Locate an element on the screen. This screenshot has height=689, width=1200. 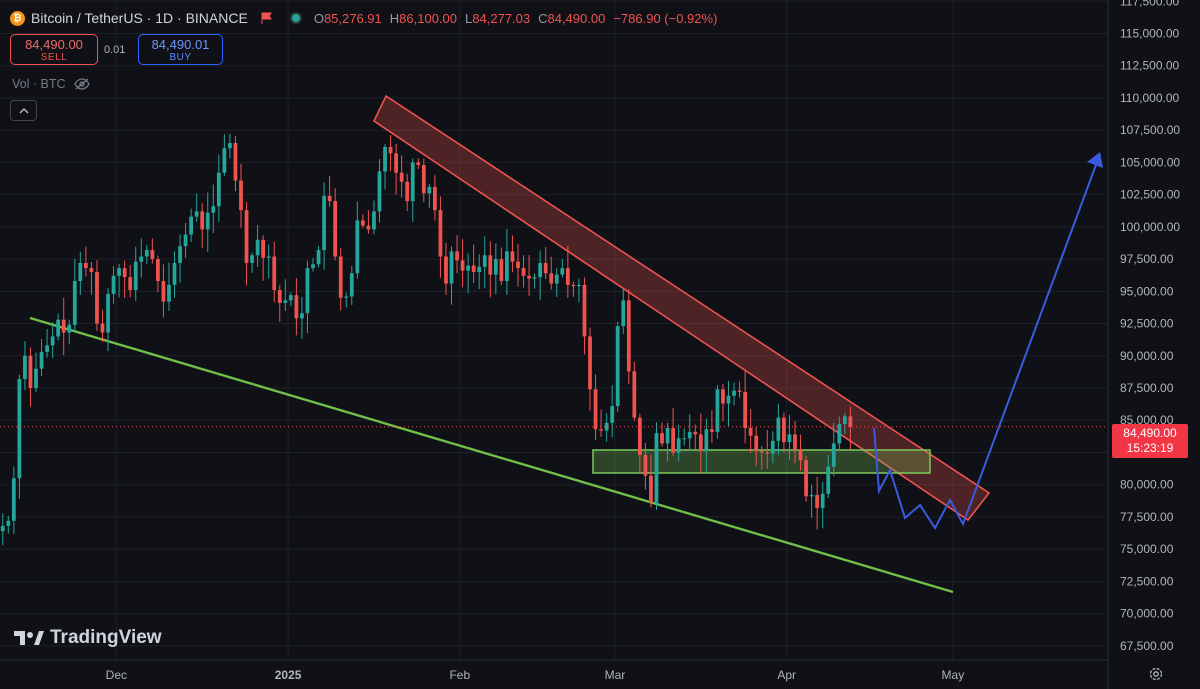
price-tick-label: 70,000.00 is located at coordinates (1147, 614).